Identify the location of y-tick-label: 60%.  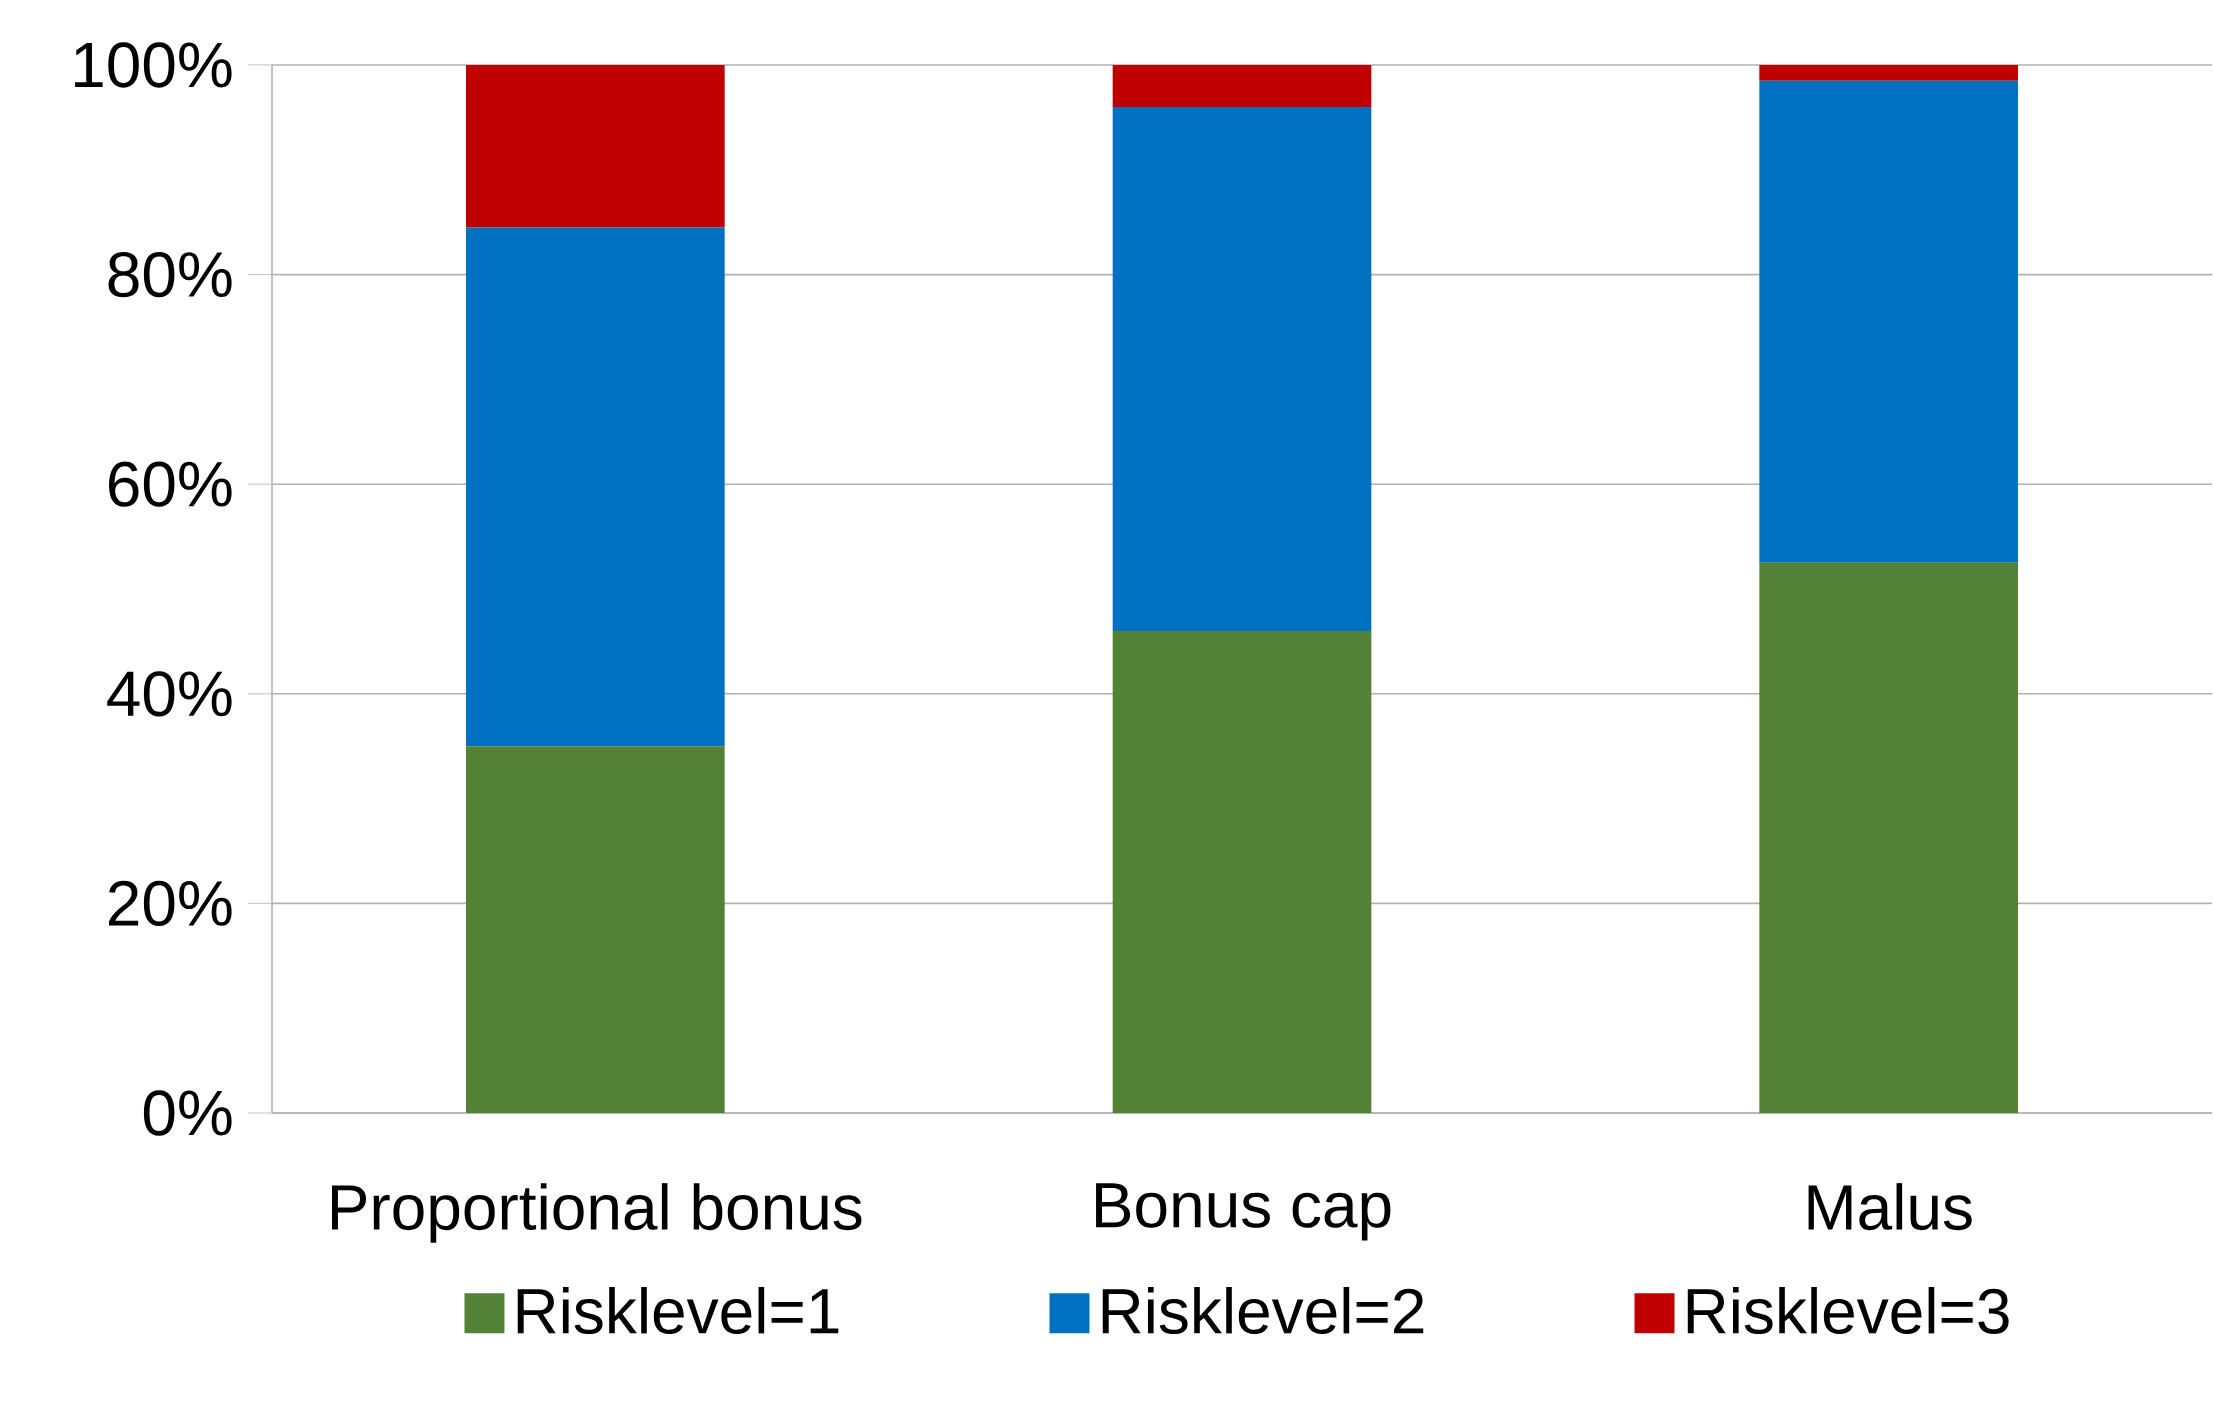
(170, 484).